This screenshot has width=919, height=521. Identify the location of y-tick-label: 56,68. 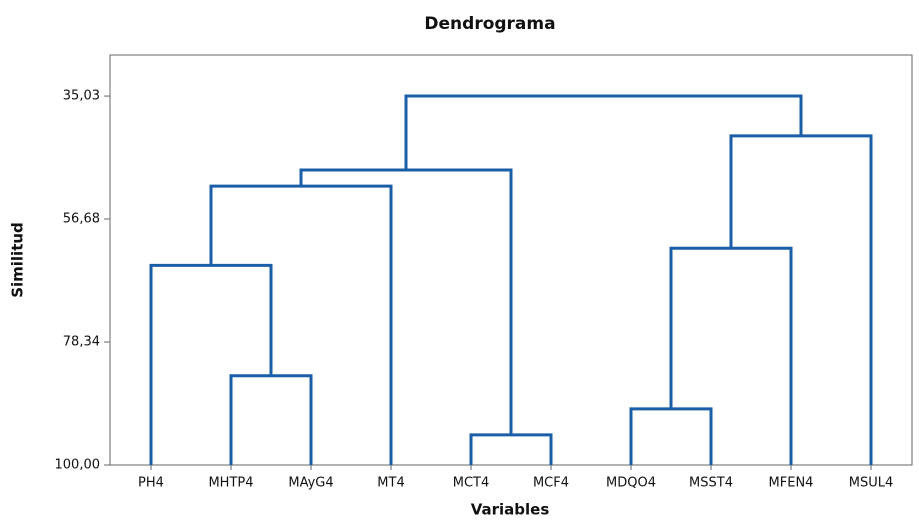
(81, 219).